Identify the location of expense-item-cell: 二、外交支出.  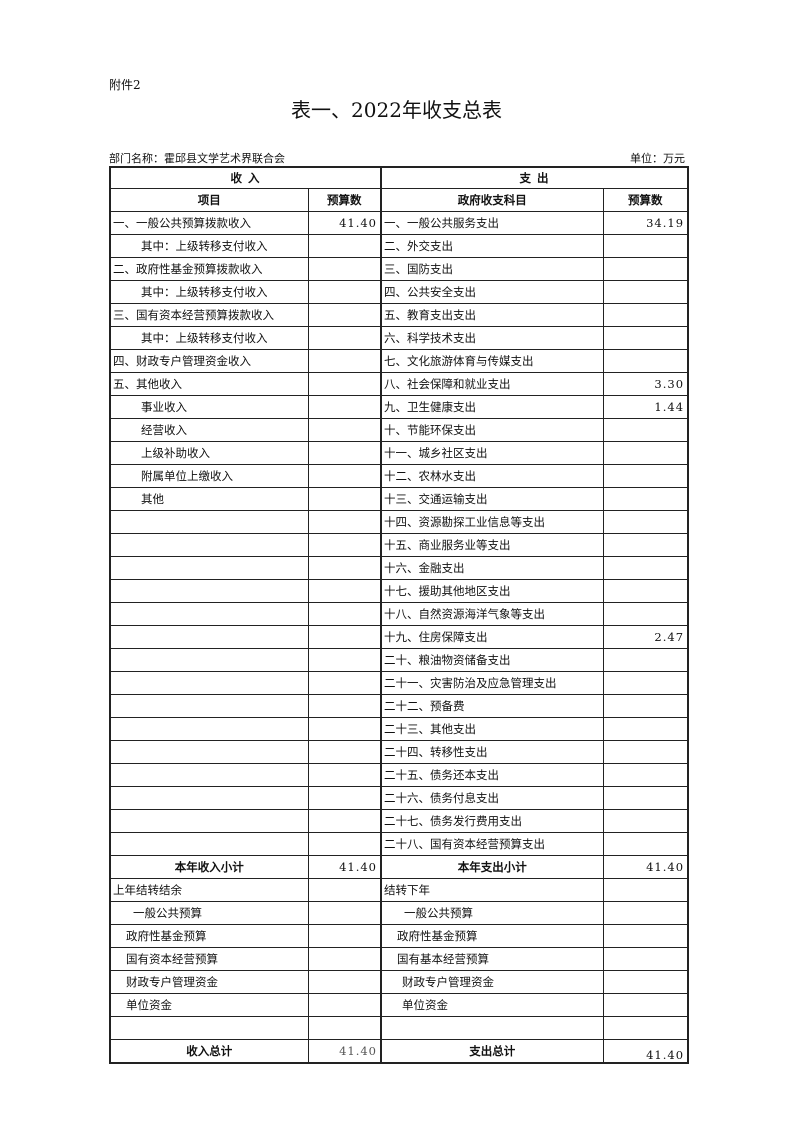
(492, 246).